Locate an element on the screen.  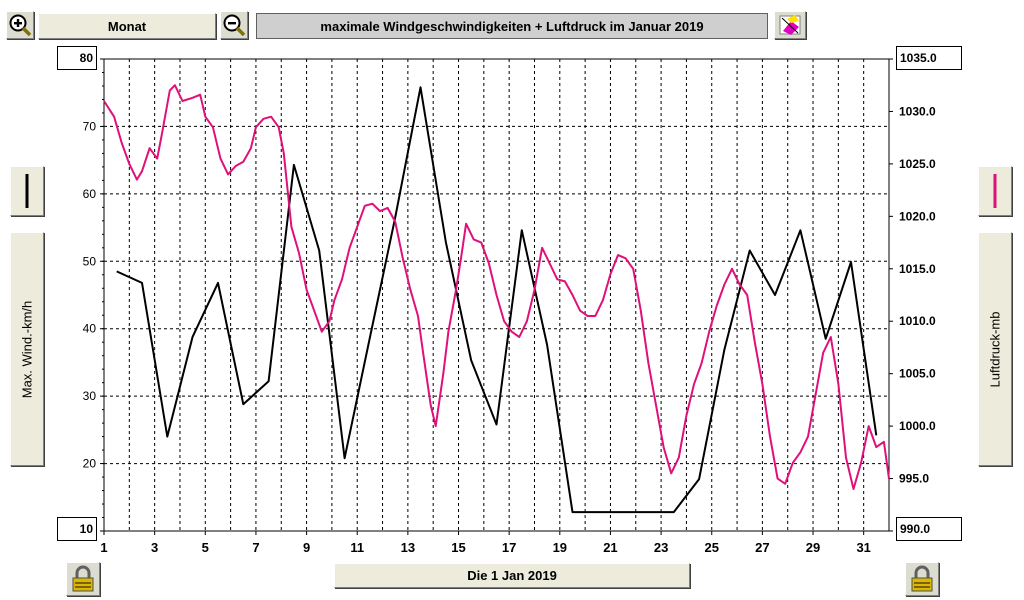
zoom-in-button is located at coordinates (20, 25).